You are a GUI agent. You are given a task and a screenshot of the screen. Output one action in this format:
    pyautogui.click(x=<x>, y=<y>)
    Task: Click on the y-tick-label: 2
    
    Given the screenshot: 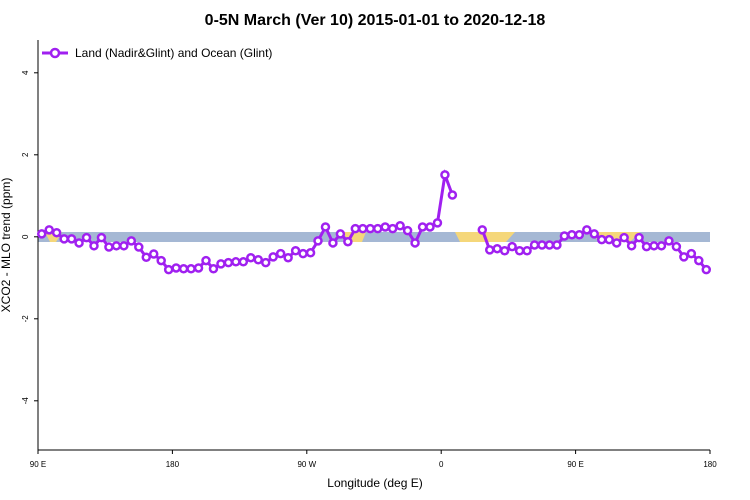 What is the action you would take?
    pyautogui.click(x=25, y=154)
    